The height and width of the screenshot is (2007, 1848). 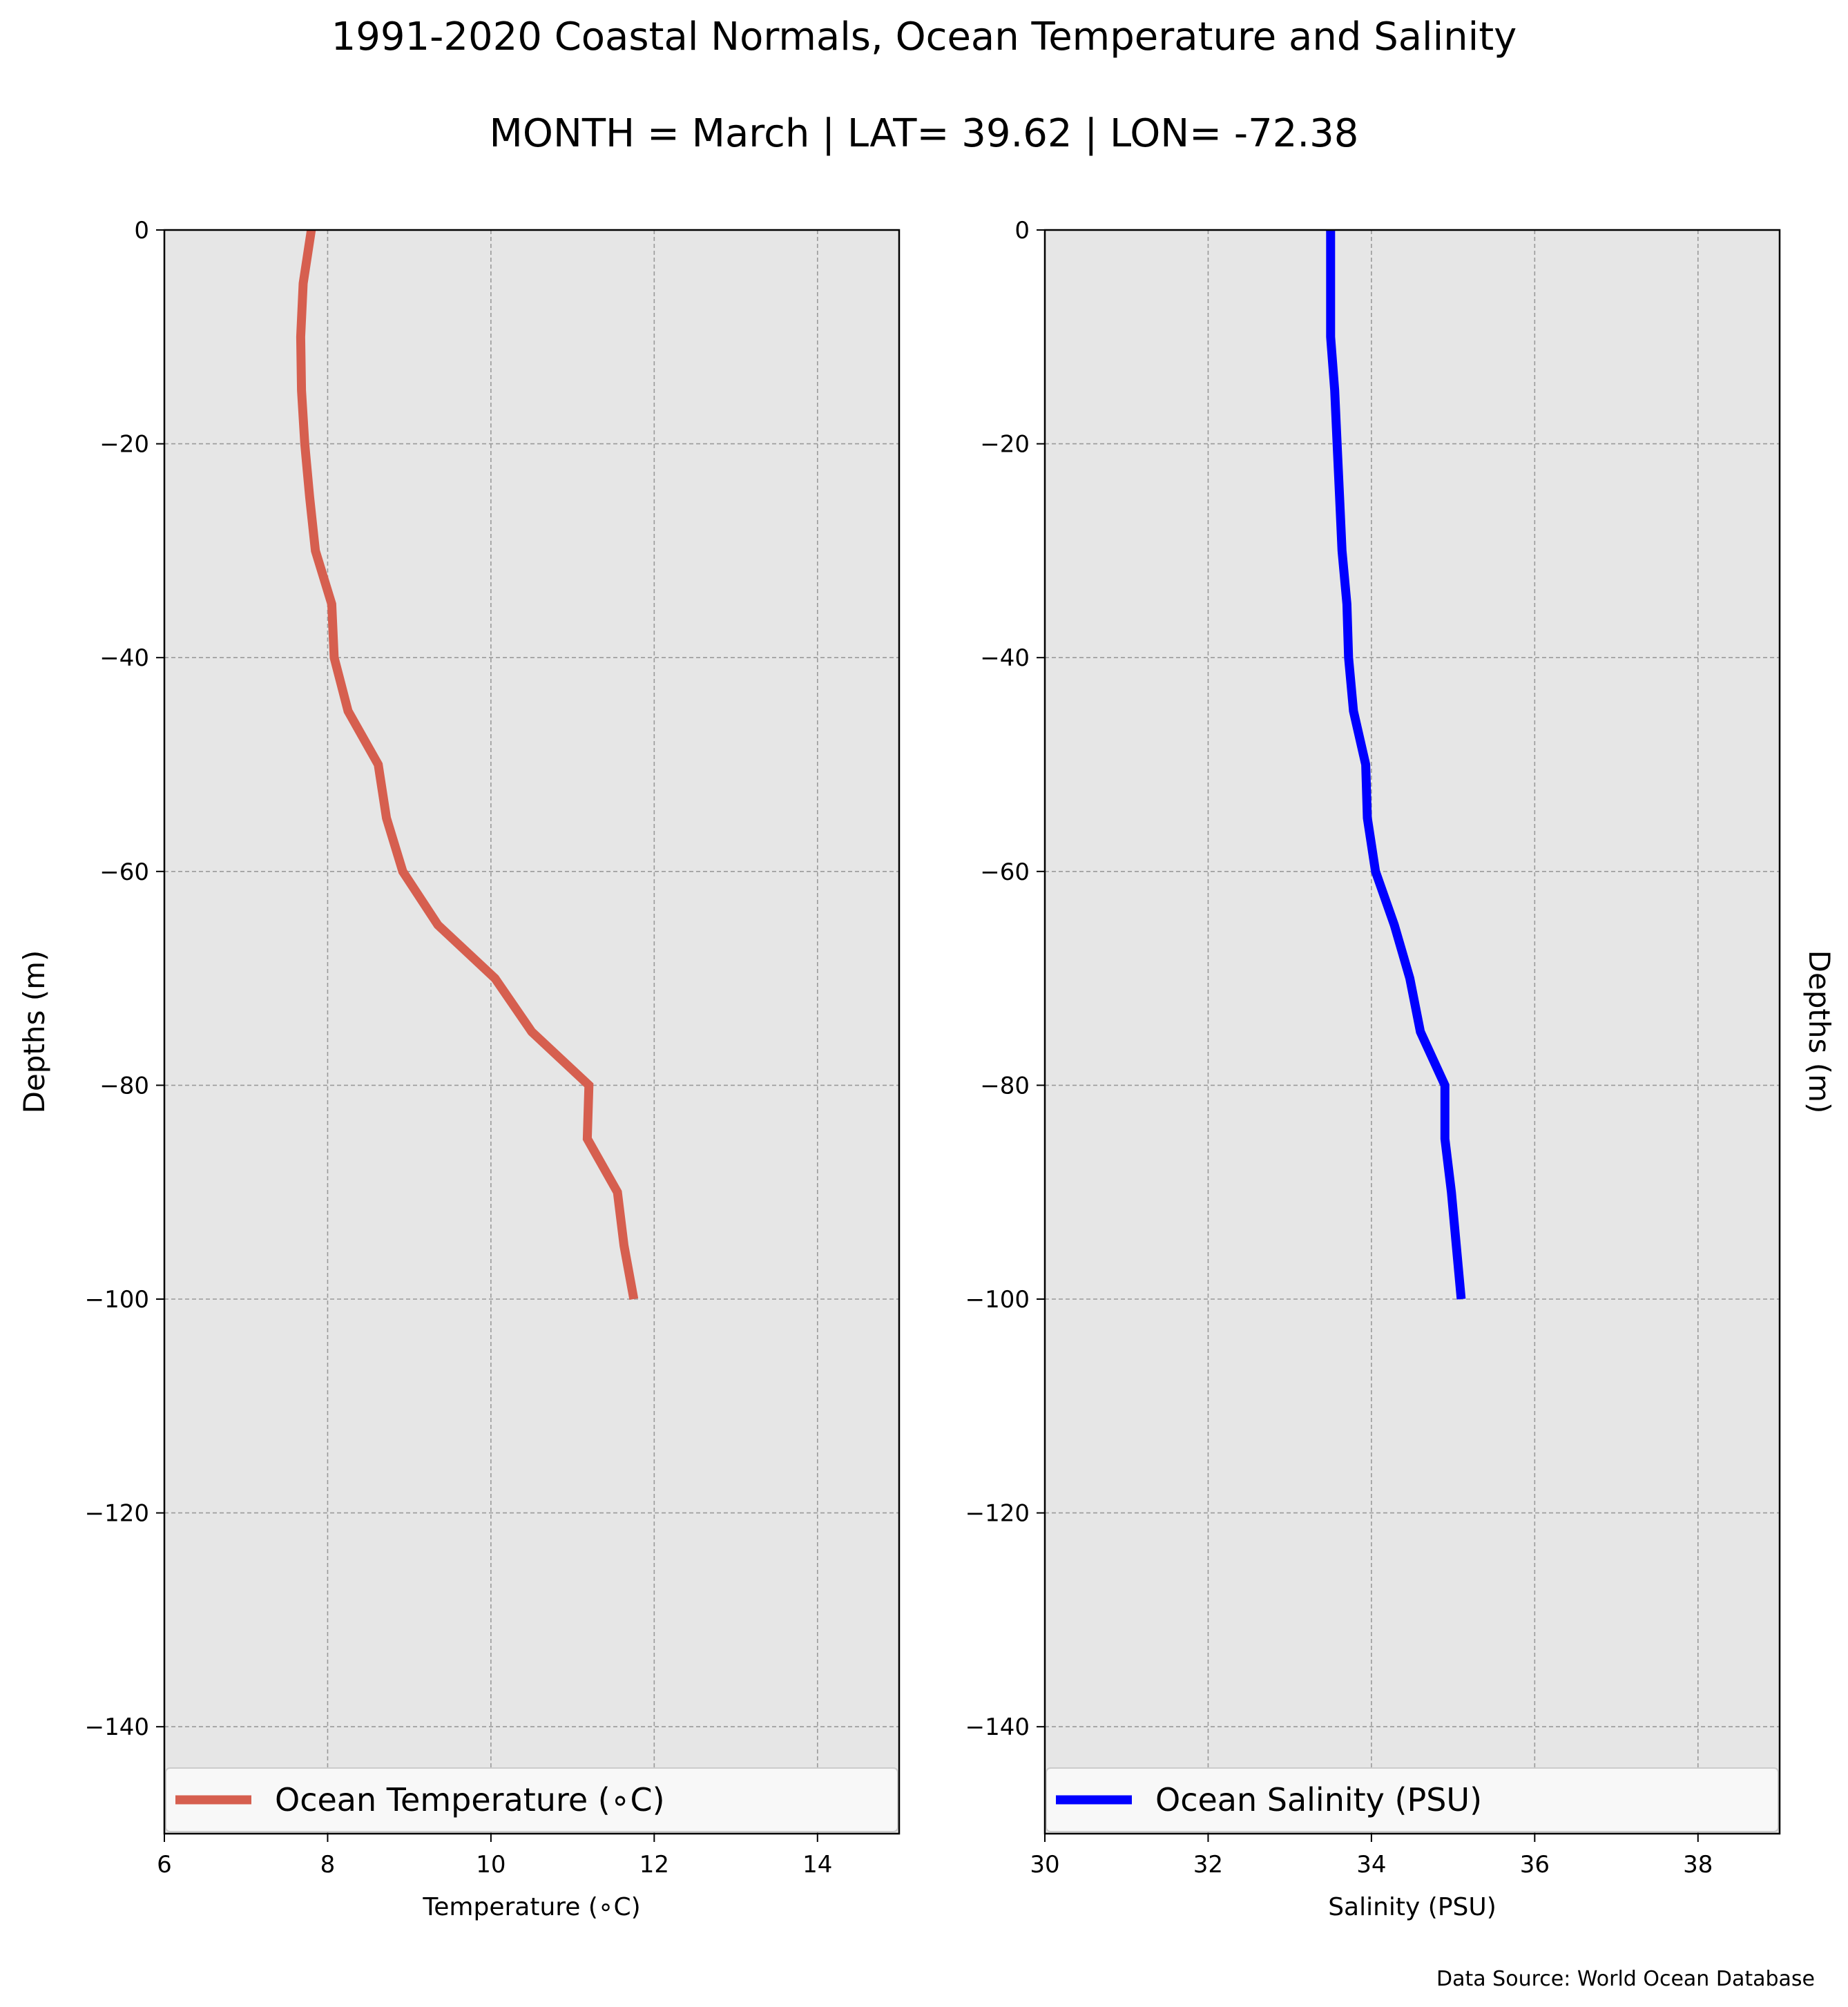 What do you see at coordinates (1208, 1865) in the screenshot?
I see `salinity-x-tick-label: 32` at bounding box center [1208, 1865].